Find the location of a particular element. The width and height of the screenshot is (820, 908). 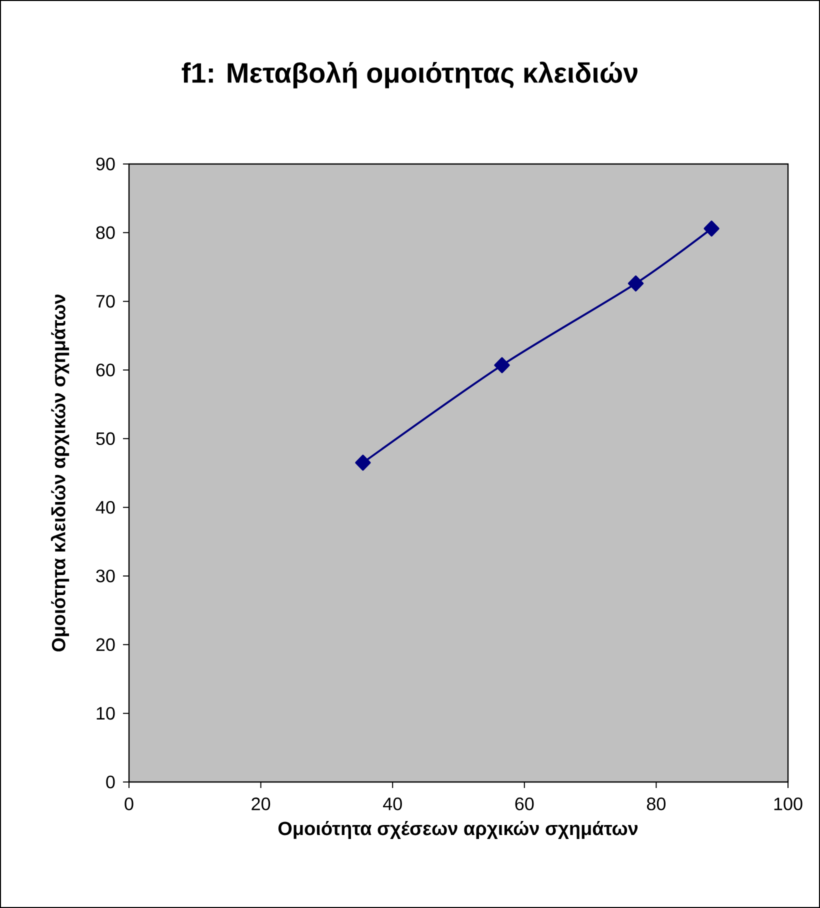

y-tick-label: 50 is located at coordinates (105, 439).